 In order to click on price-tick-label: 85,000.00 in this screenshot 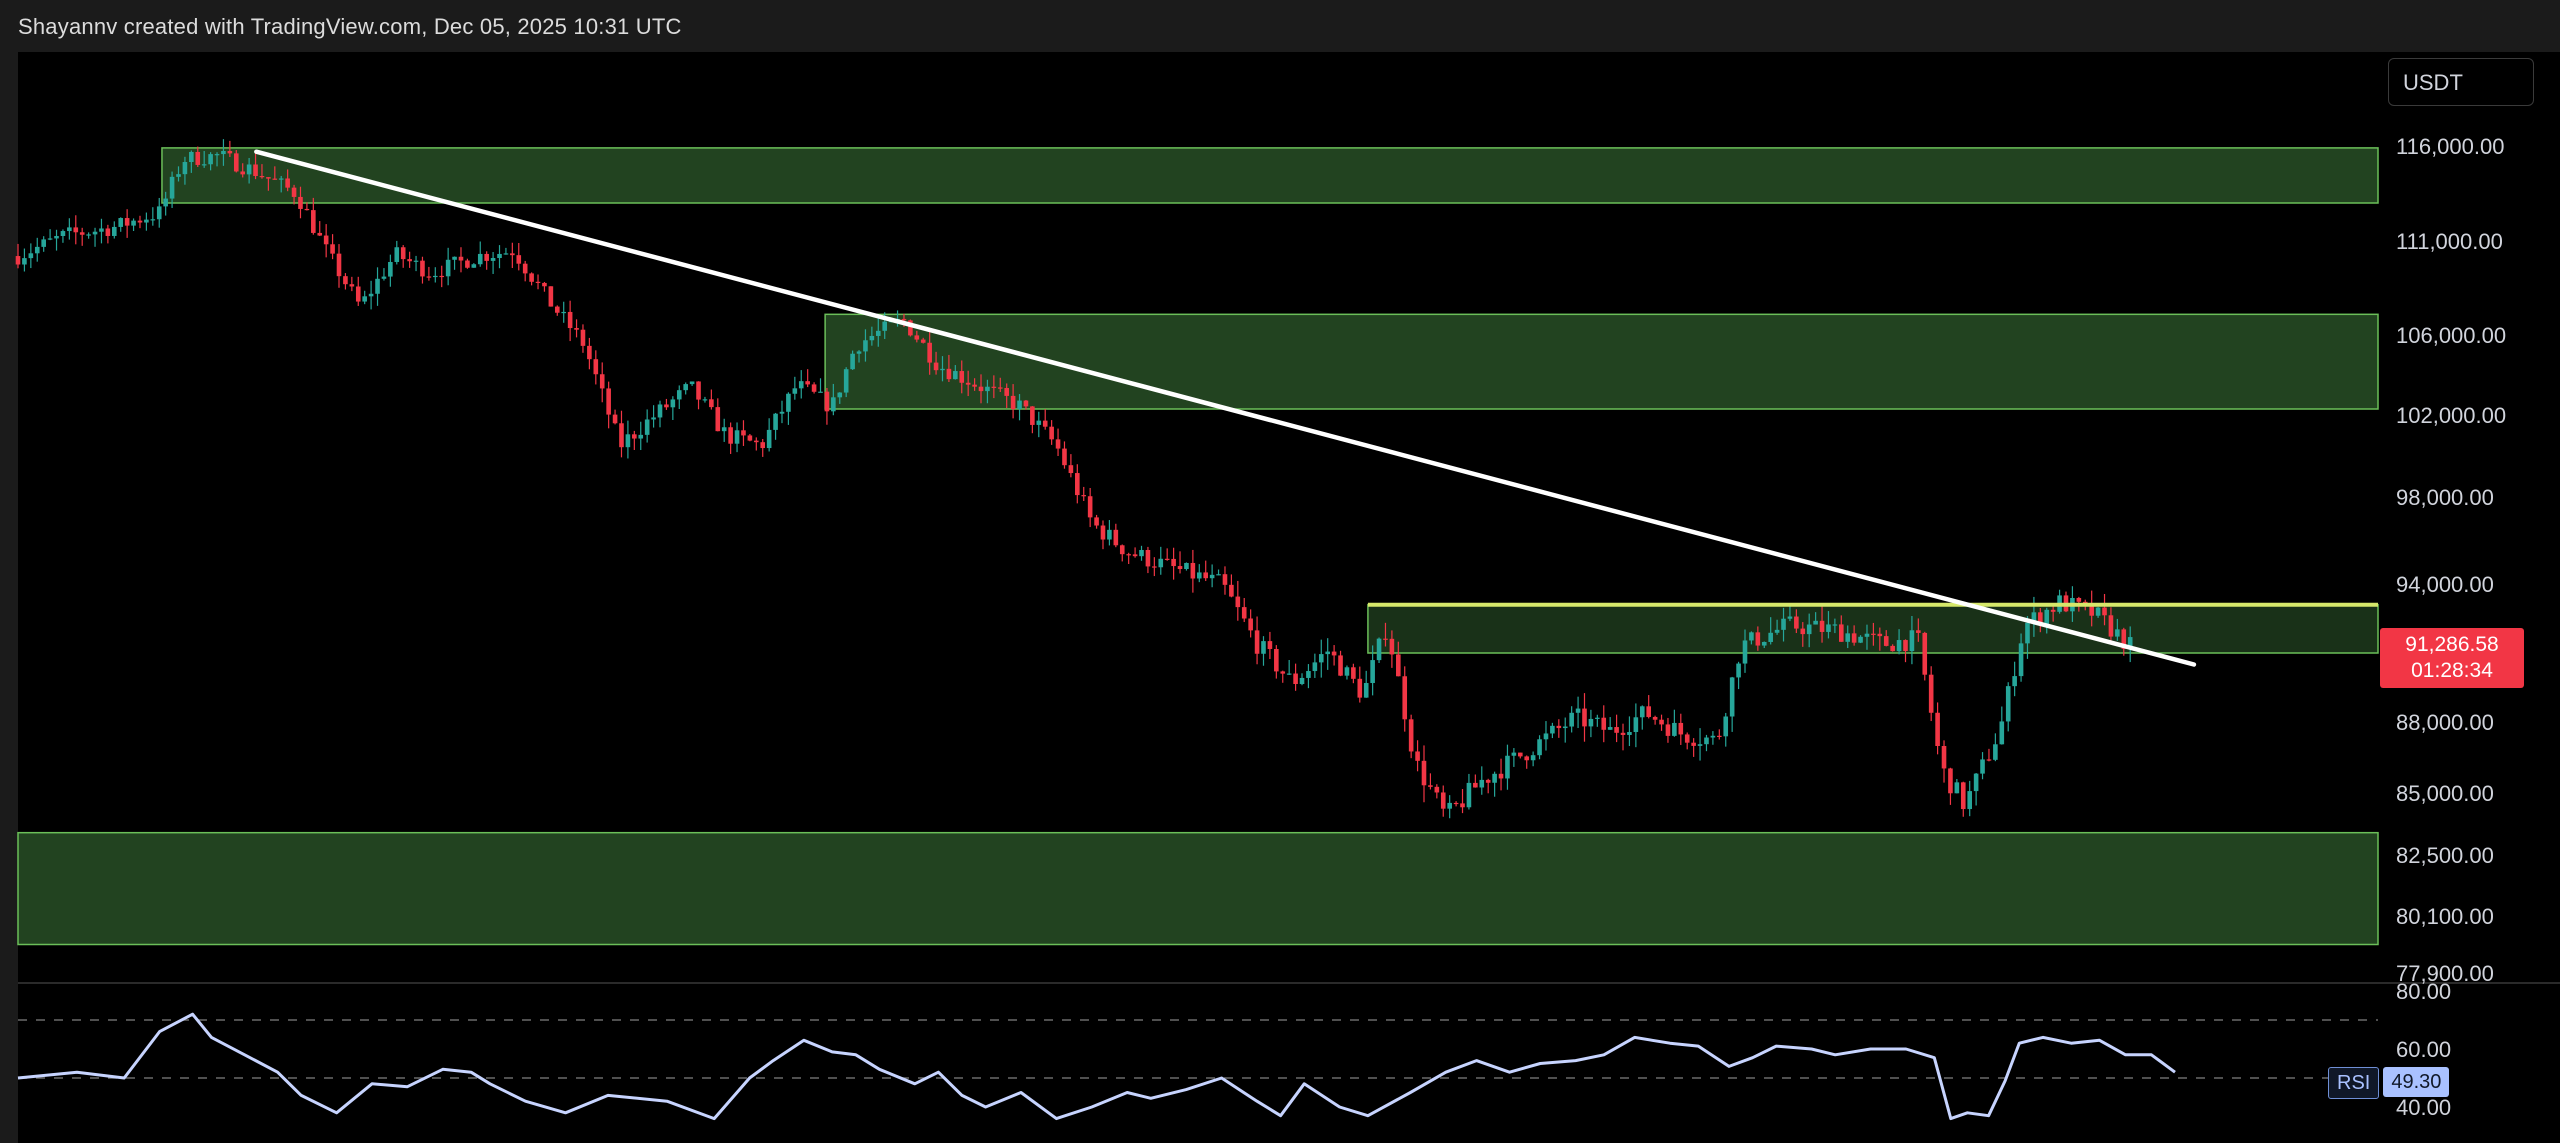, I will do `click(2445, 793)`.